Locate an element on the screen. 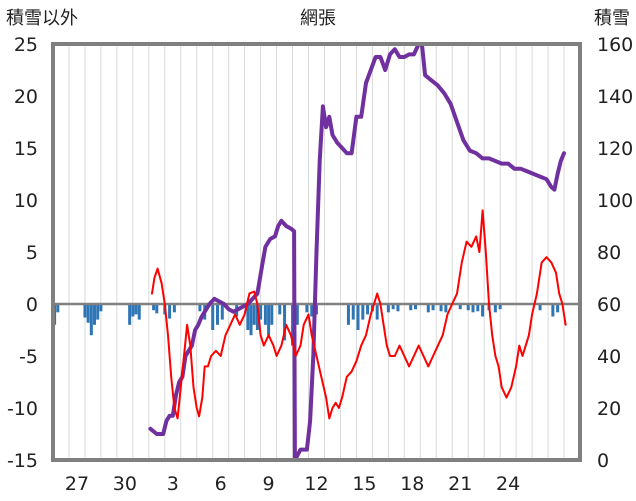 The image size is (636, 501). y-left-tick-label: -5 is located at coordinates (28, 357).